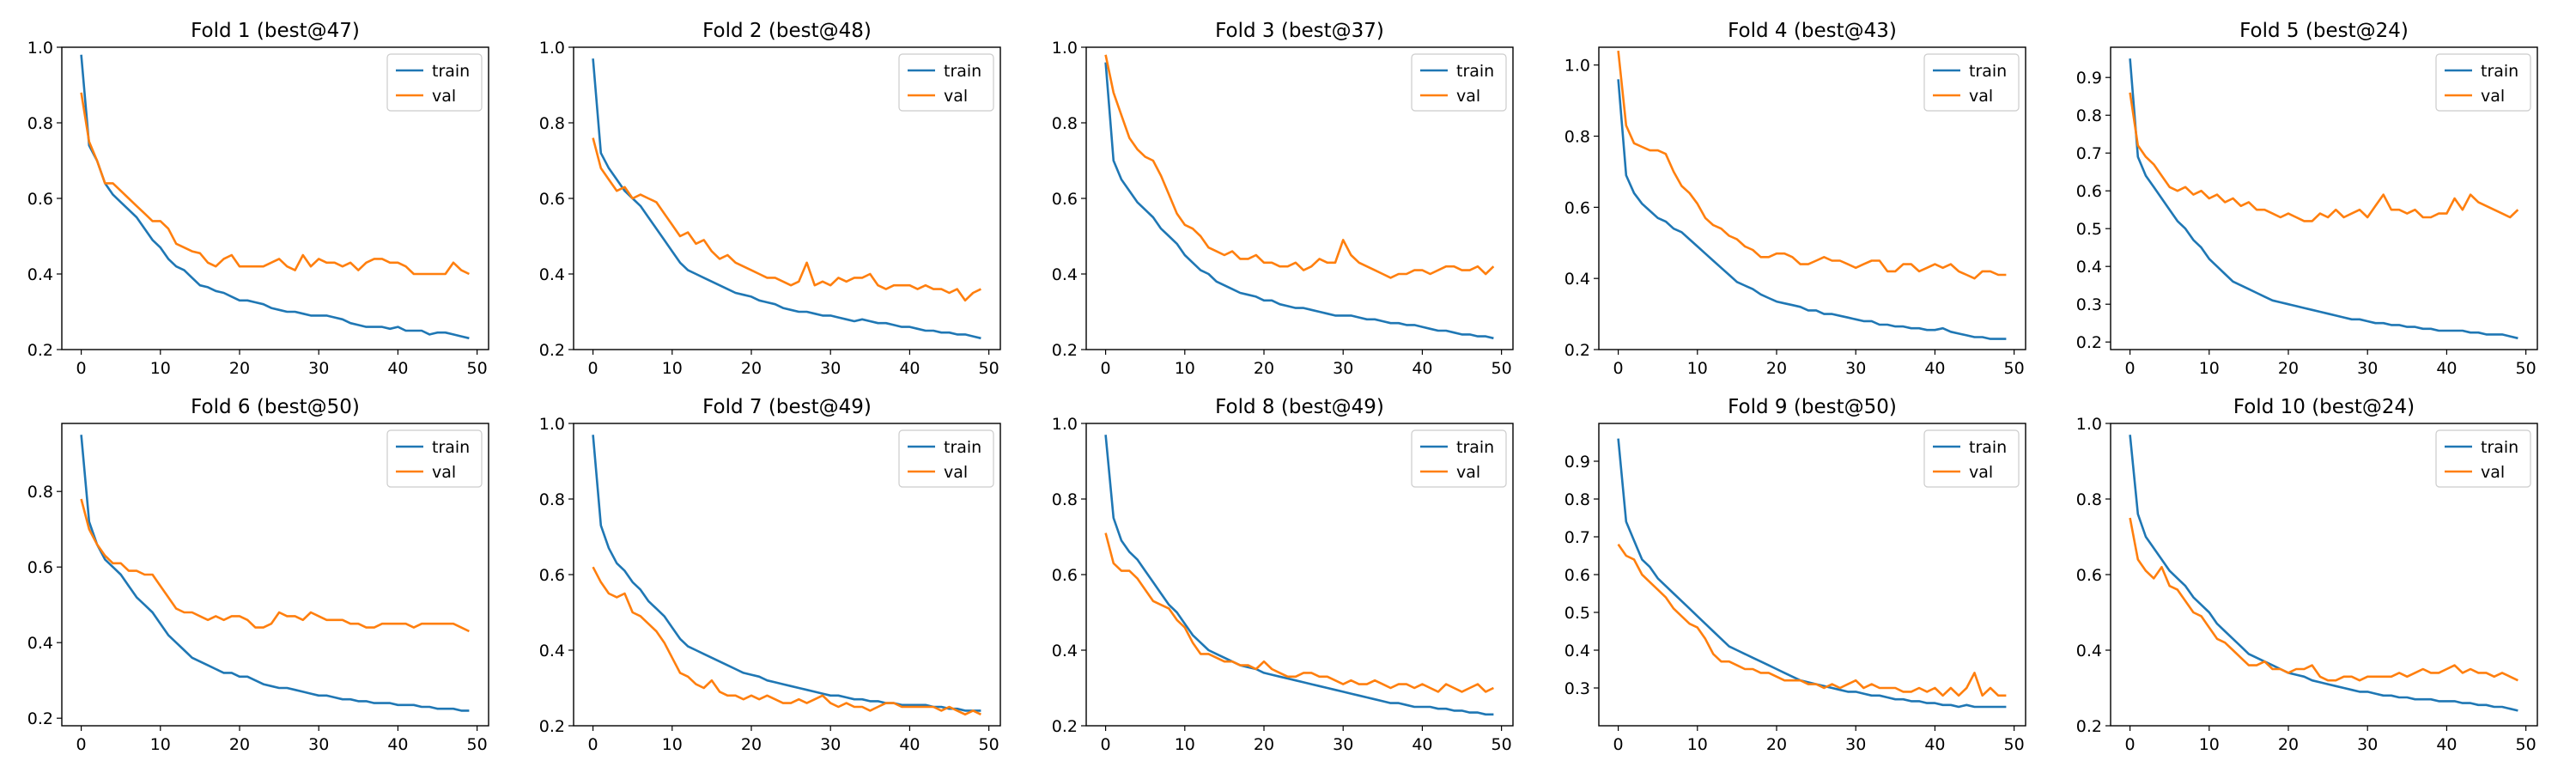 This screenshot has height=773, width=2576. What do you see at coordinates (2324, 31) in the screenshot?
I see `panel-title: Fold 5 (best@24)` at bounding box center [2324, 31].